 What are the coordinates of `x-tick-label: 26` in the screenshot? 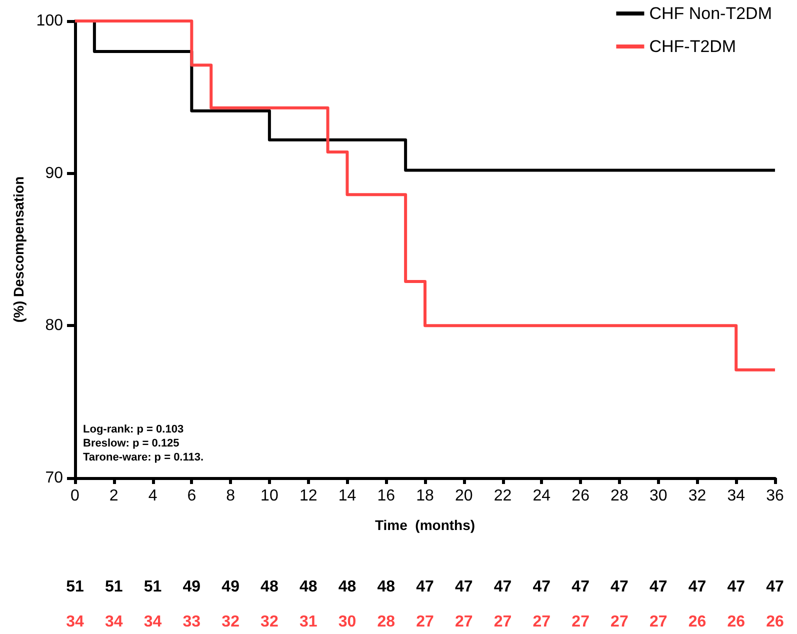 It's located at (581, 496).